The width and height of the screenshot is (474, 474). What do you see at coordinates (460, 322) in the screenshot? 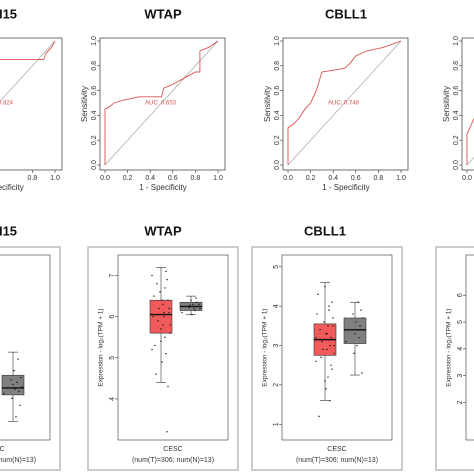
I see `y-tick-label: 5` at bounding box center [460, 322].